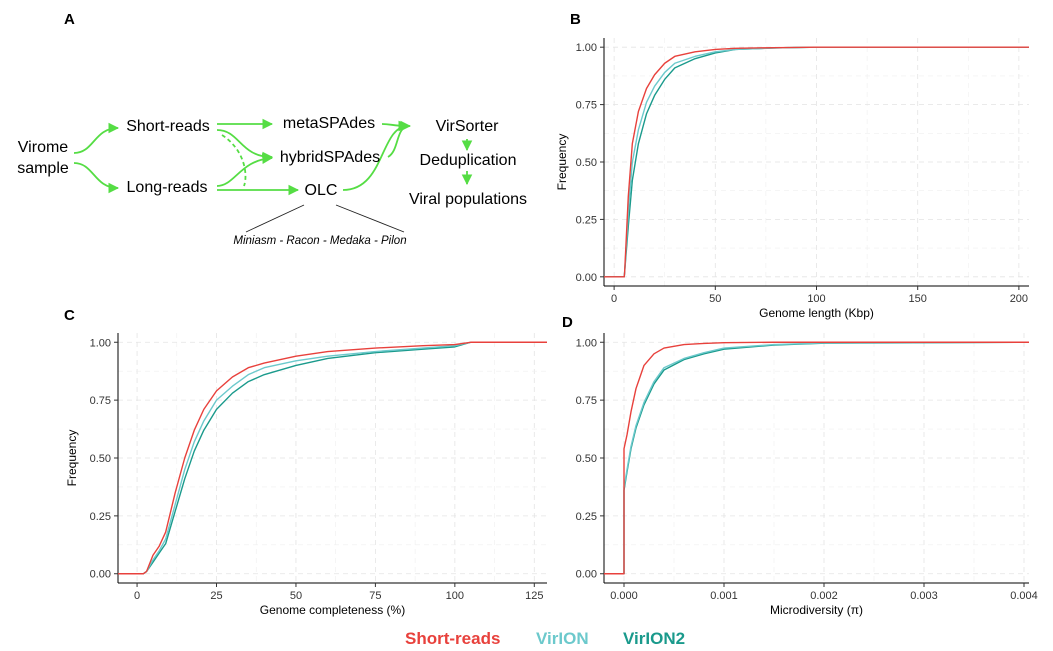 This screenshot has height=651, width=1053. I want to click on panel-label-a: A, so click(69, 19).